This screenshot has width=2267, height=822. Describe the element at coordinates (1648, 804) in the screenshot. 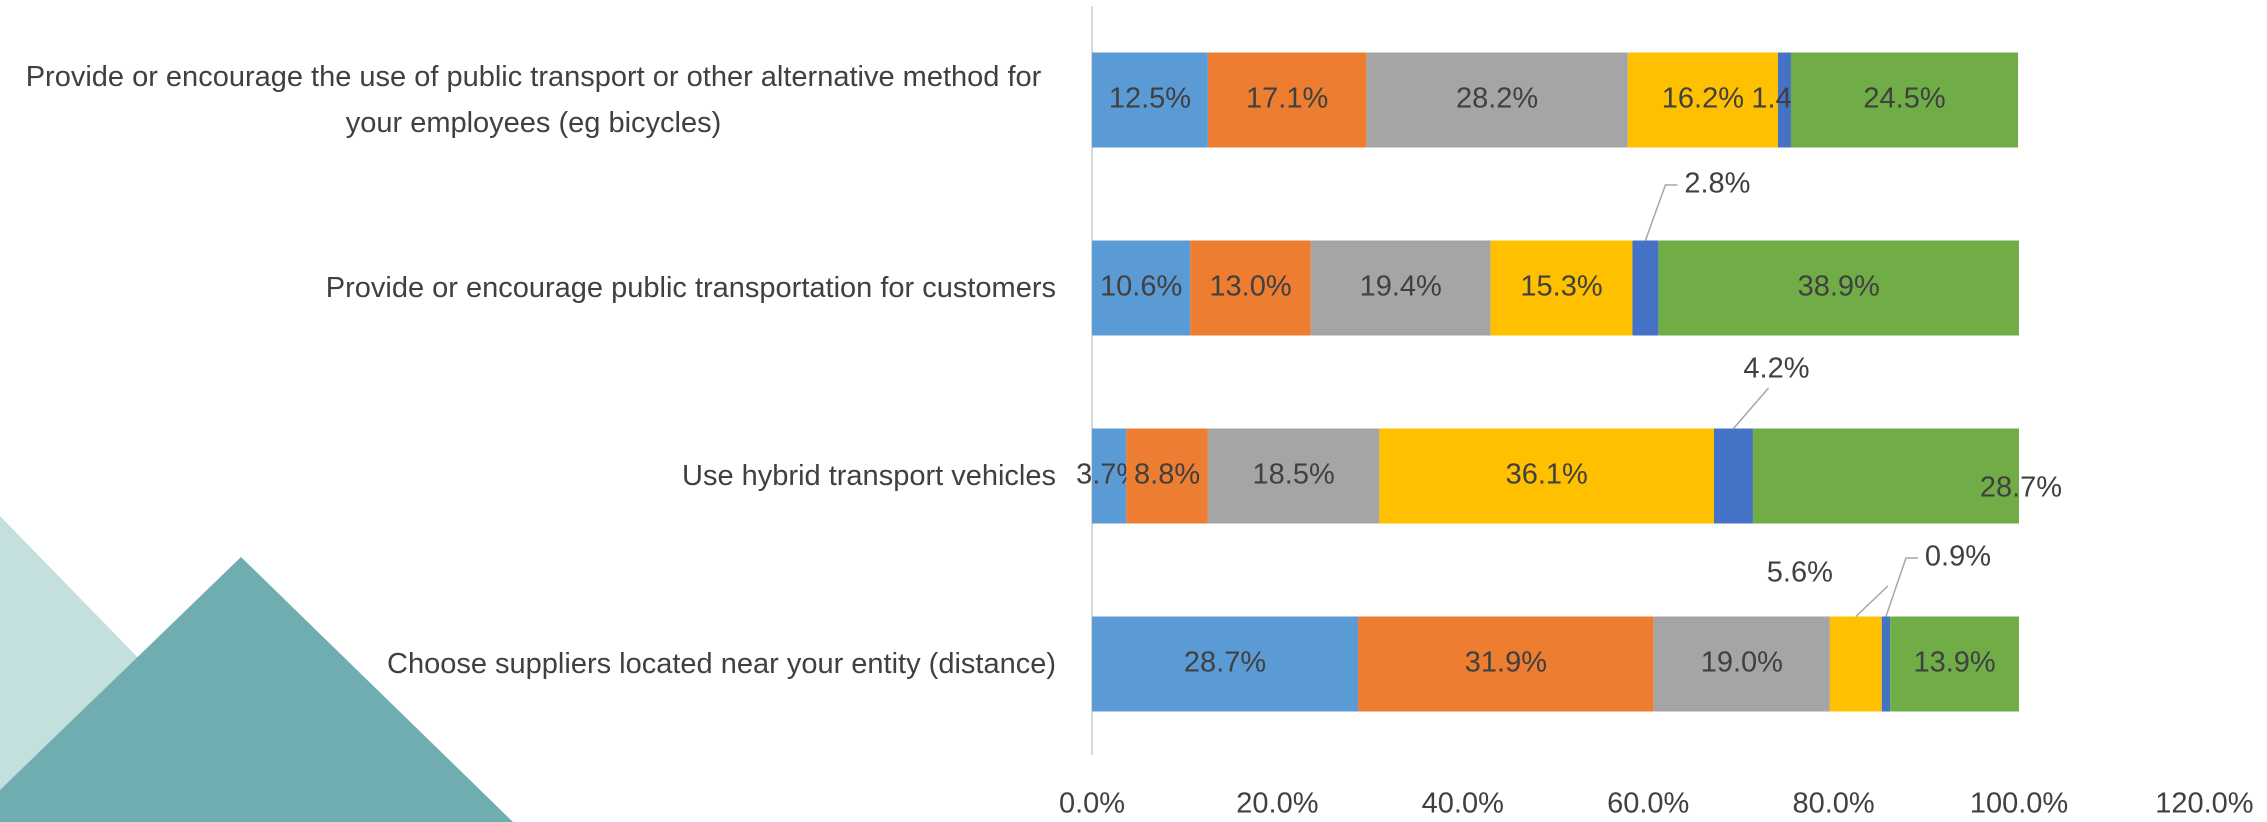

I see `x-tick-label: 60.0%` at that location.